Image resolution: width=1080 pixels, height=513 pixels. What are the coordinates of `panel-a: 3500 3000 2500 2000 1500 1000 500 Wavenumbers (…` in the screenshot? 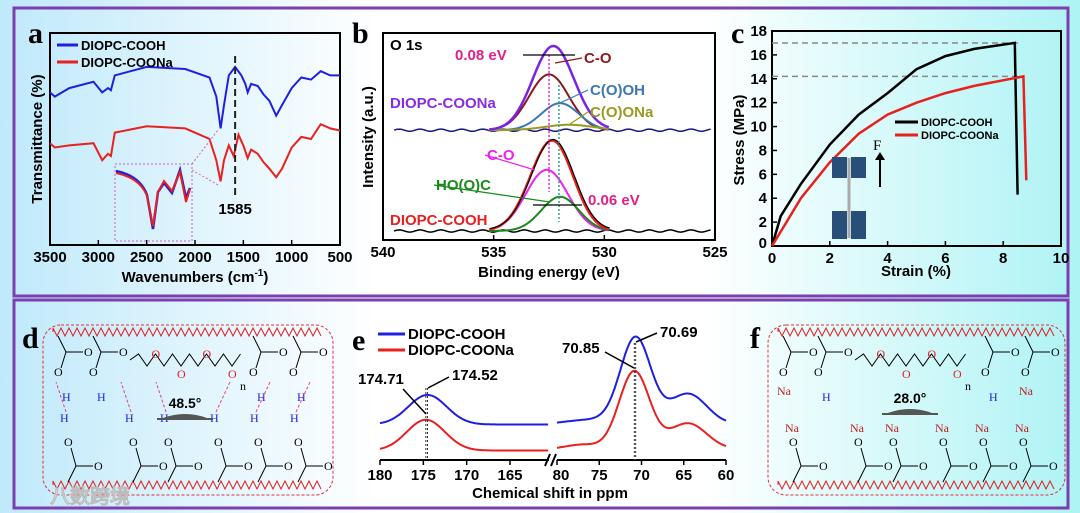 It's located at (191, 159).